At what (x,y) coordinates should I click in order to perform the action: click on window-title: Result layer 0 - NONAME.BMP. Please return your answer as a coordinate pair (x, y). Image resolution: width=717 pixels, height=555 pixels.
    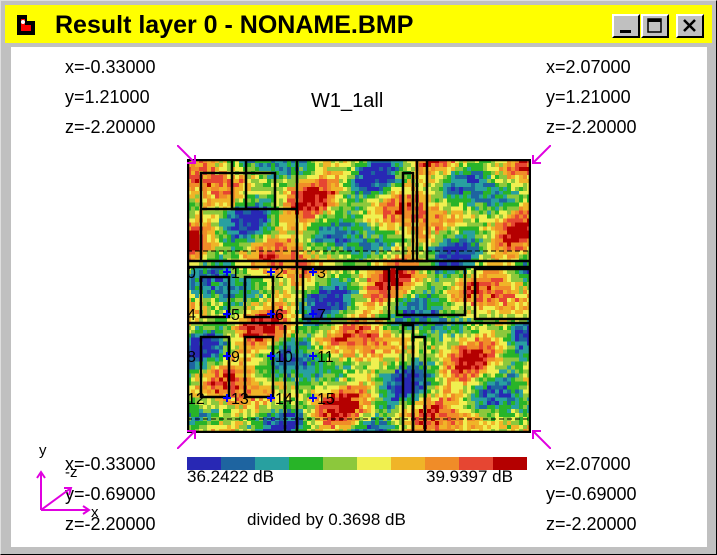
    Looking at the image, I should click on (234, 25).